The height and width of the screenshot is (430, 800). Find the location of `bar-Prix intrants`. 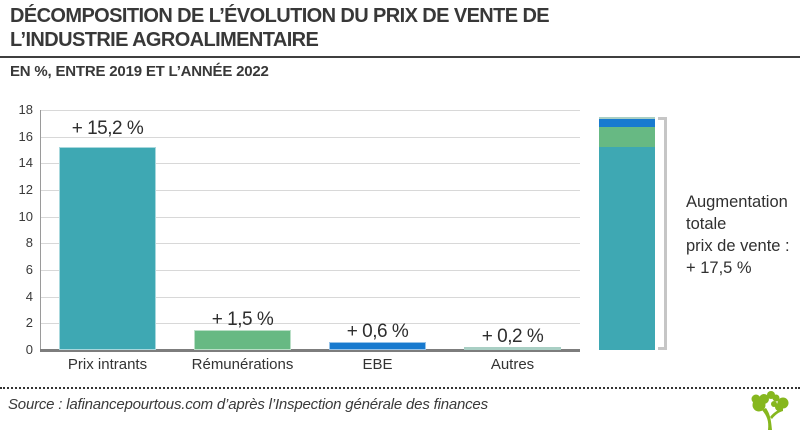

bar-Prix intrants is located at coordinates (107, 248).